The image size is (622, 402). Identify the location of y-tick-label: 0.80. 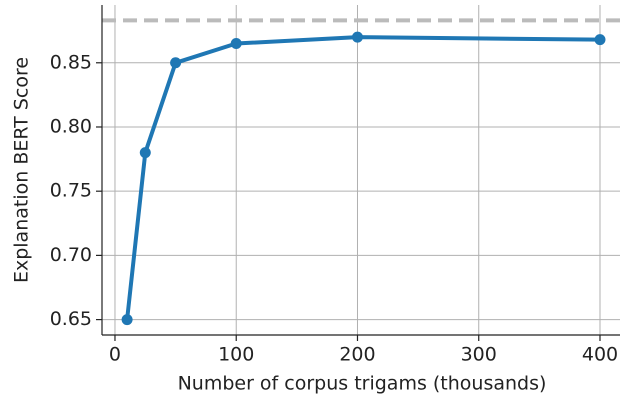
(71, 126).